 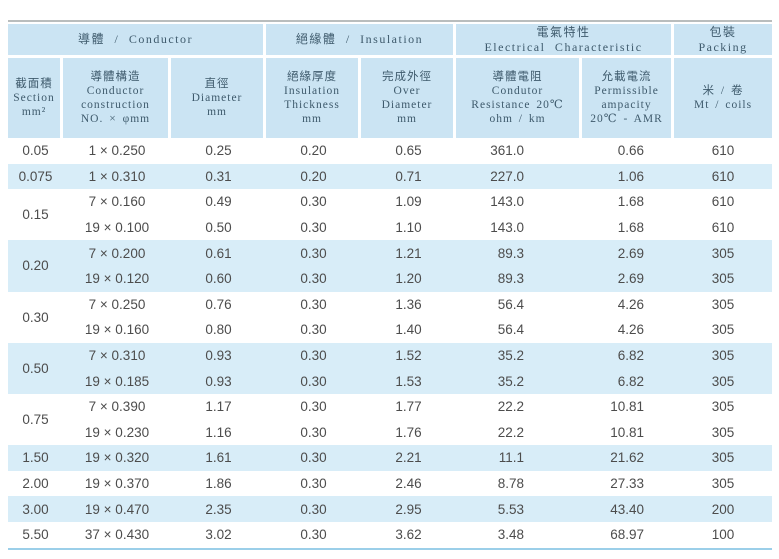 What do you see at coordinates (407, 91) in the screenshot?
I see `header-text-line: Over` at bounding box center [407, 91].